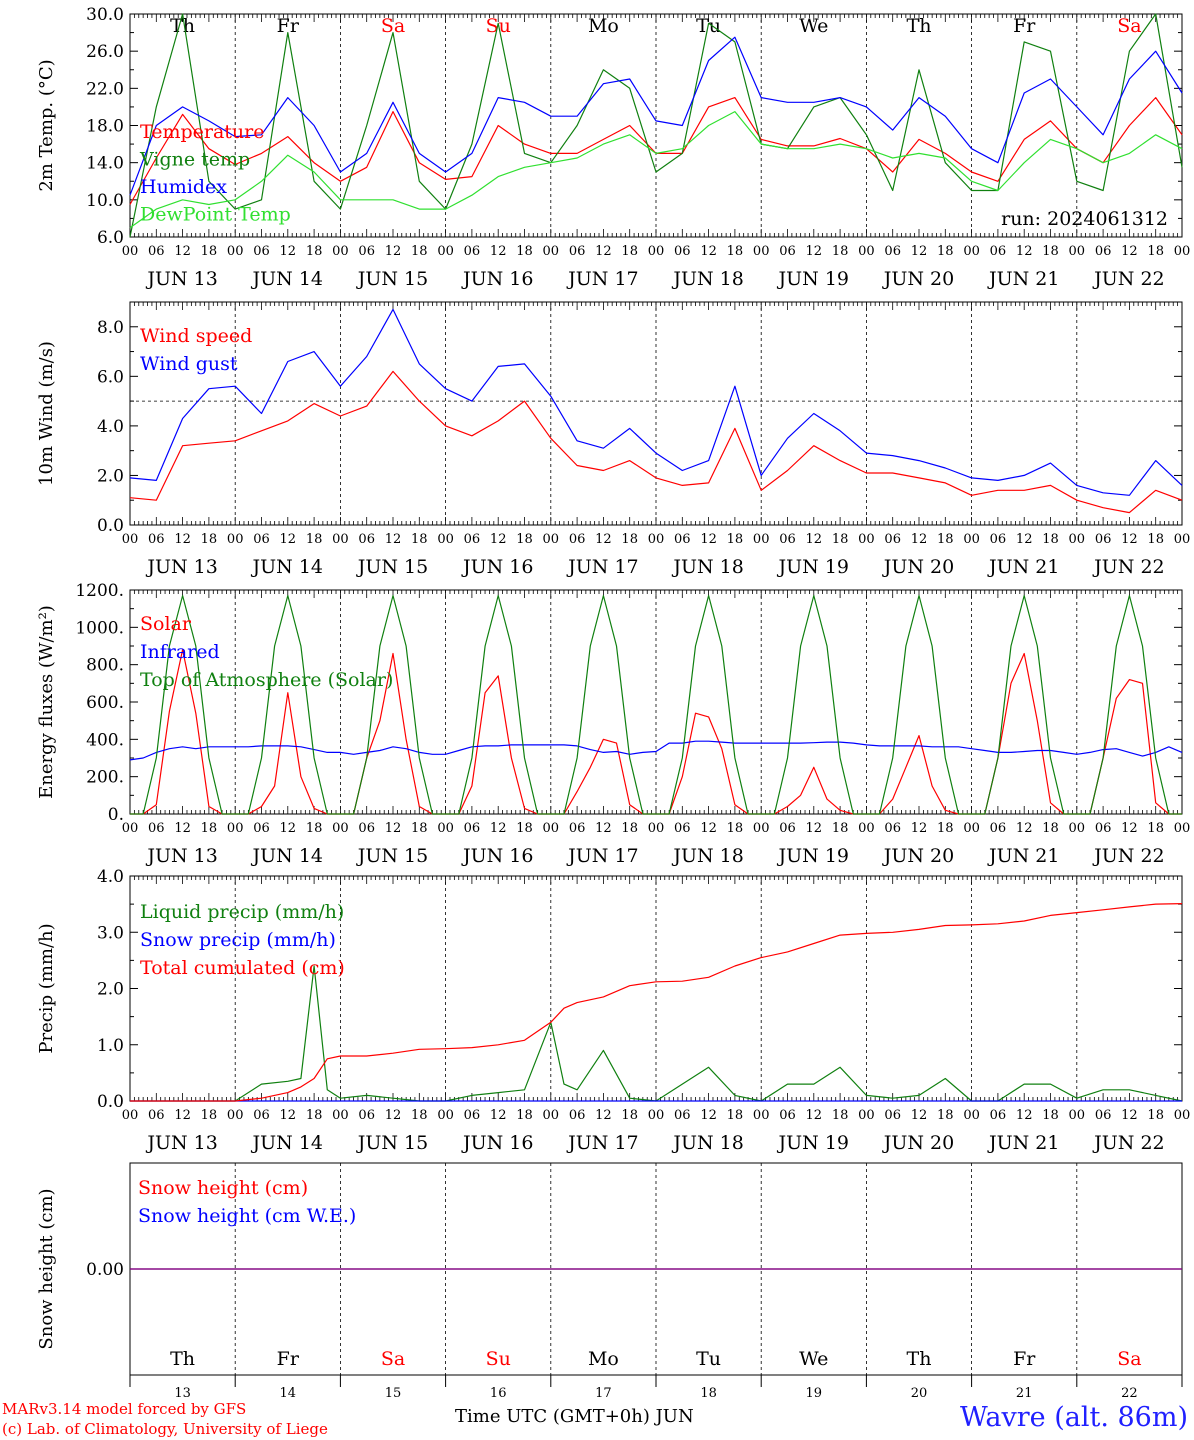 The width and height of the screenshot is (1194, 1440). What do you see at coordinates (105, 127) in the screenshot?
I see `y-tick-label: 18.0` at bounding box center [105, 127].